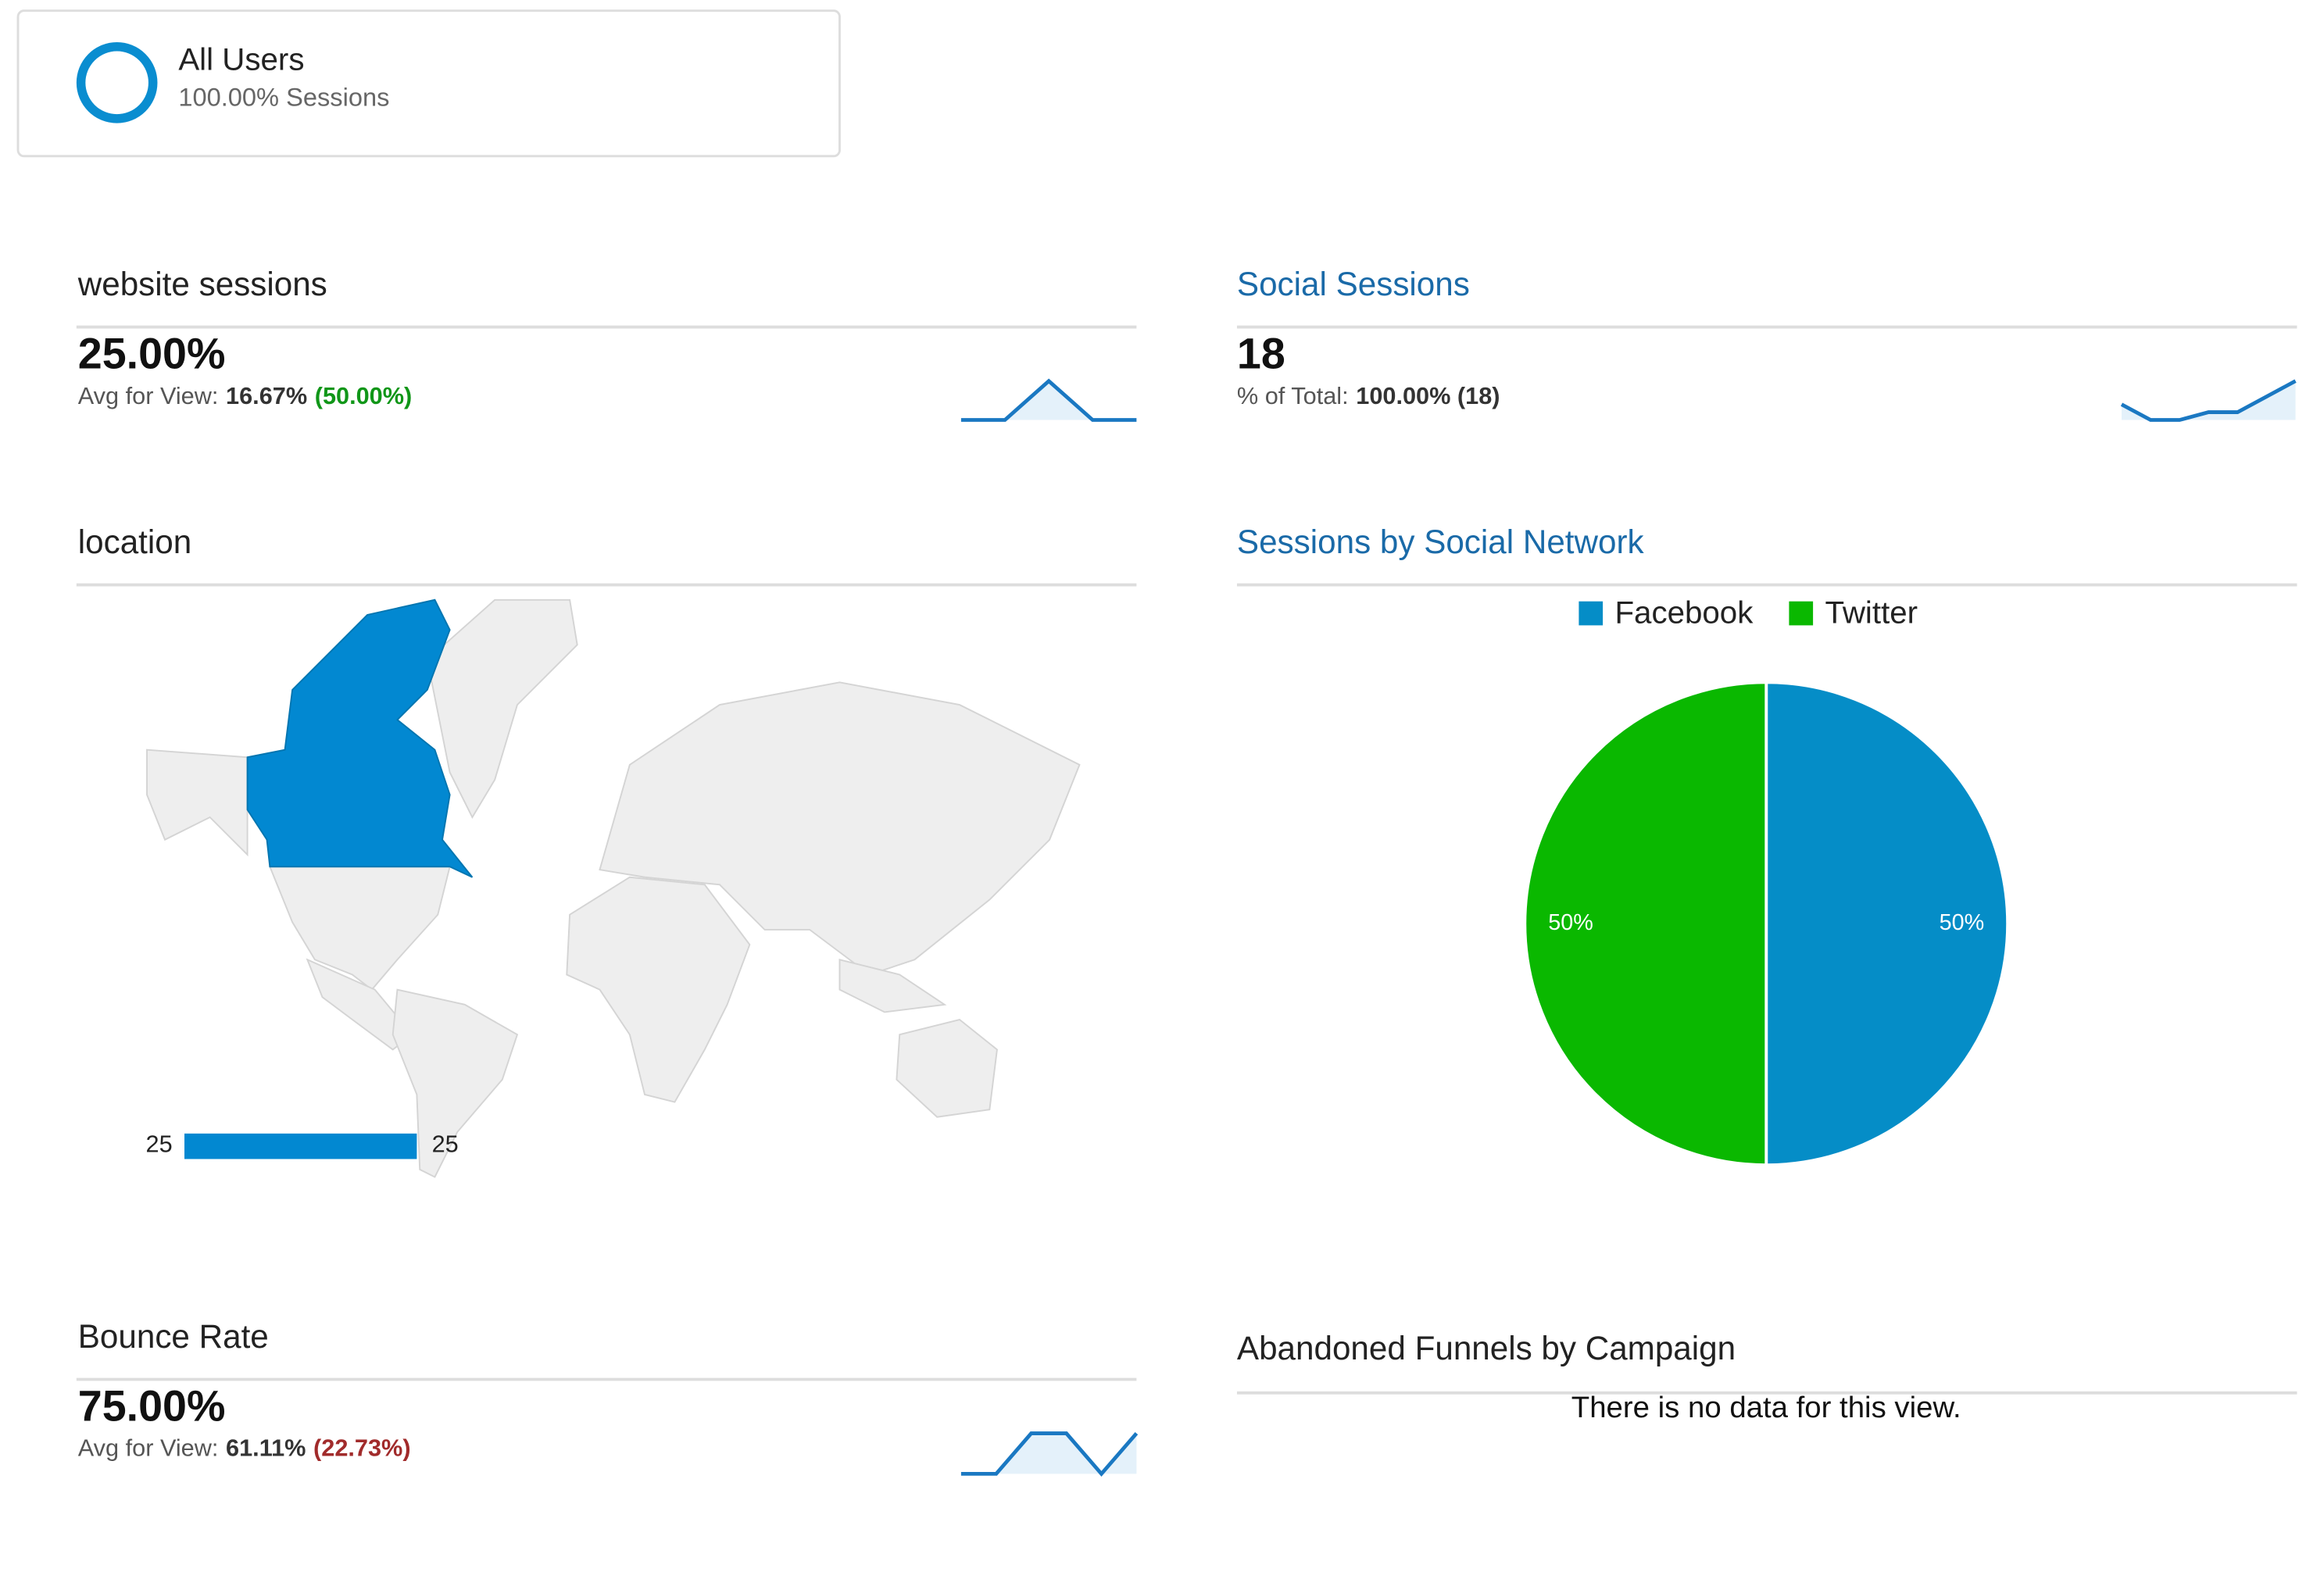 This screenshot has width=2324, height=1579. What do you see at coordinates (117, 82) in the screenshot?
I see `segment-icon` at bounding box center [117, 82].